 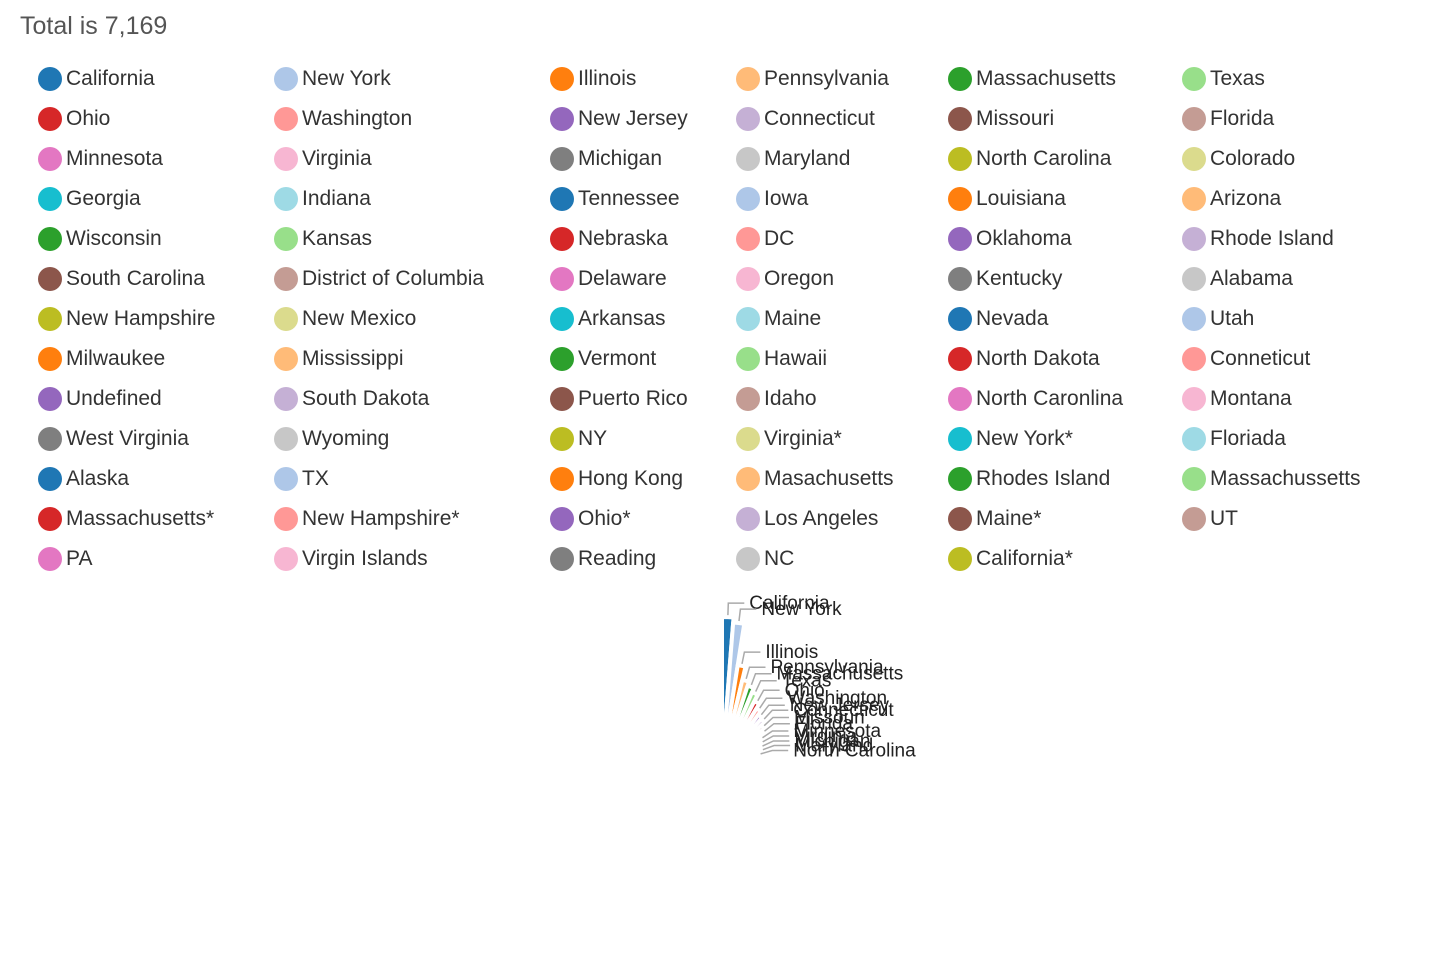 I want to click on legend-item-new-mexico: New Mexico, so click(x=345, y=319).